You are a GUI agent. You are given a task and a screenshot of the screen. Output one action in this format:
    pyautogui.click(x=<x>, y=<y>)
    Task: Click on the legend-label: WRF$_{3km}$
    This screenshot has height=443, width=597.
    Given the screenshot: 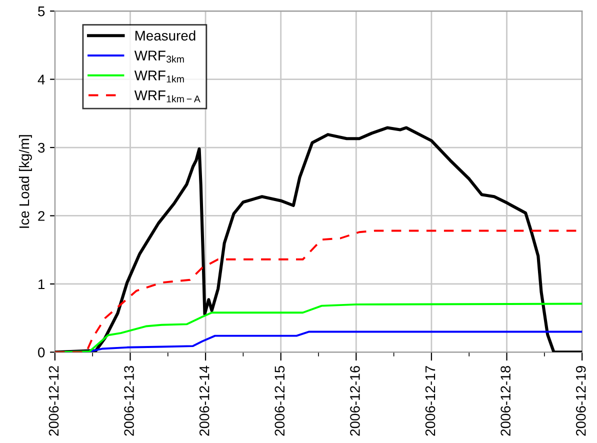 What is the action you would take?
    pyautogui.click(x=159, y=56)
    